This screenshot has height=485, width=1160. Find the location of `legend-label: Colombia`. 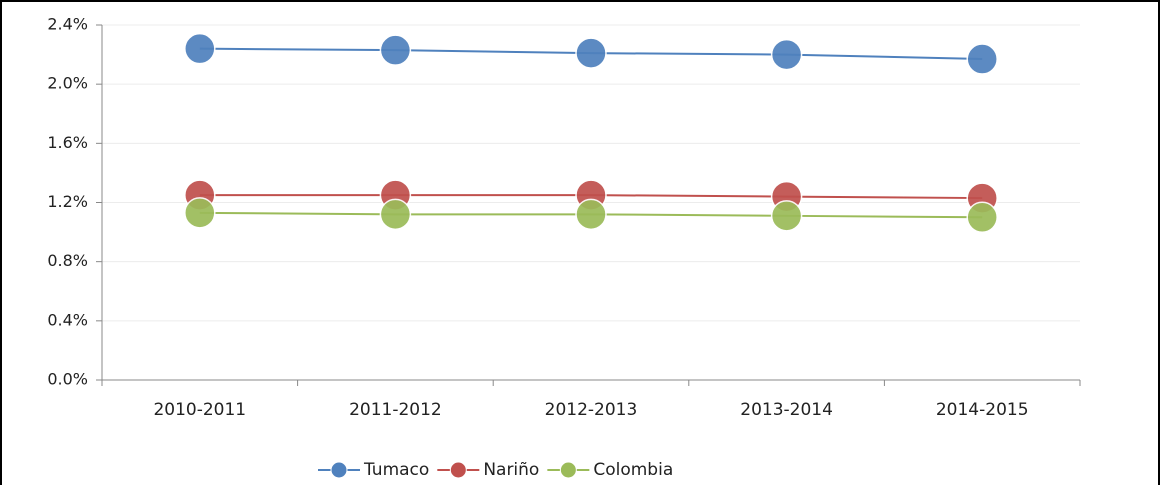

legend-label: Colombia is located at coordinates (633, 470).